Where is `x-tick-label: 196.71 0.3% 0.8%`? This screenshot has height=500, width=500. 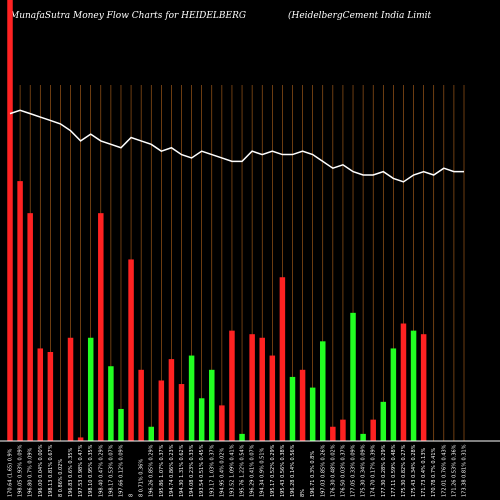 x-tick-label: 196.71 0.3% 0.8% is located at coordinates (313, 474).